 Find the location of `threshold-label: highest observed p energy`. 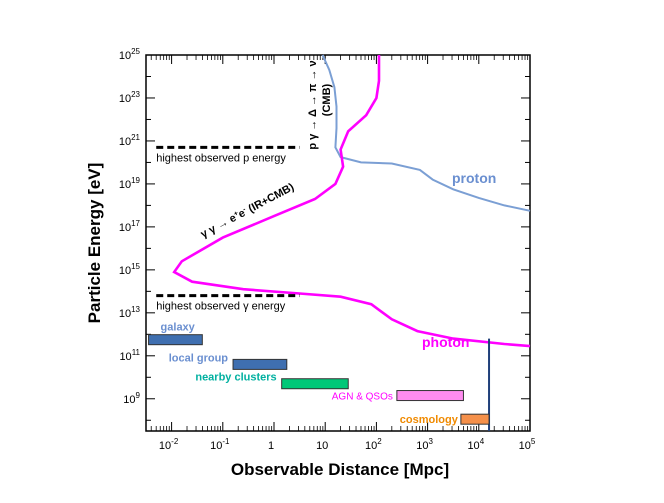

threshold-label: highest observed p energy is located at coordinates (221, 158).